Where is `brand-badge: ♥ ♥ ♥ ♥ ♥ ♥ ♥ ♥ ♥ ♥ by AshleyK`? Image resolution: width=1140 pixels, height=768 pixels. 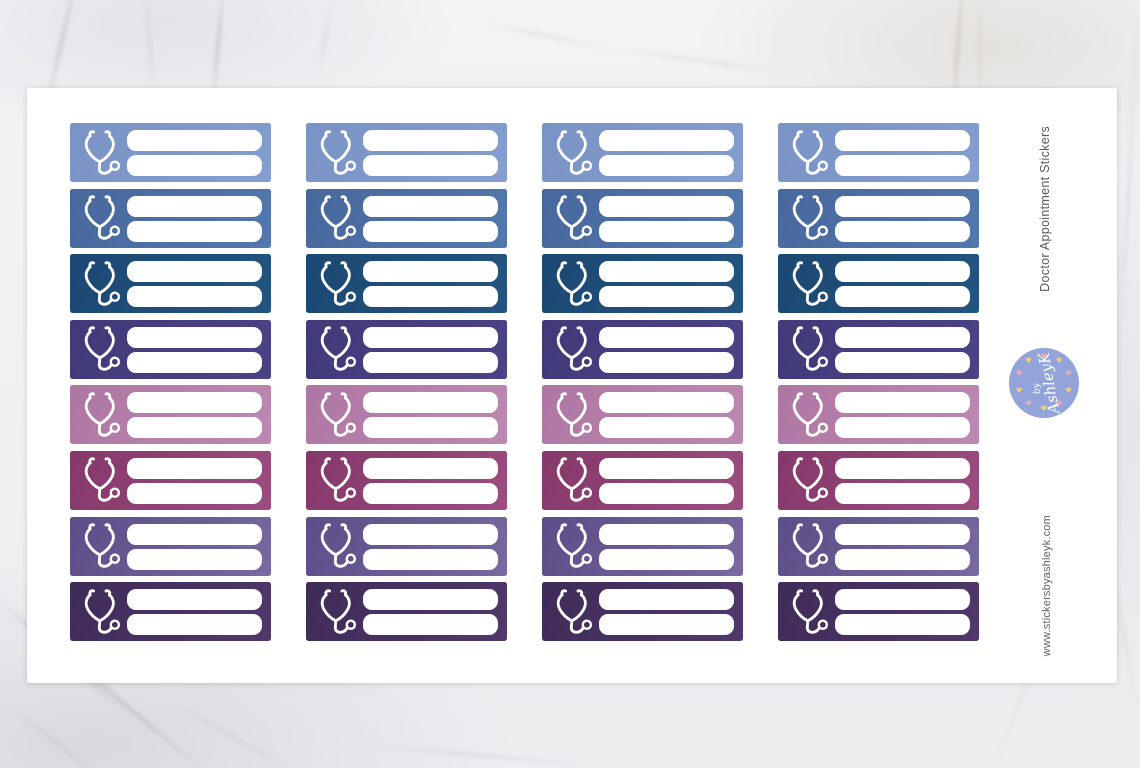 brand-badge: ♥ ♥ ♥ ♥ ♥ ♥ ♥ ♥ ♥ ♥ by AshleyK is located at coordinates (1044, 383).